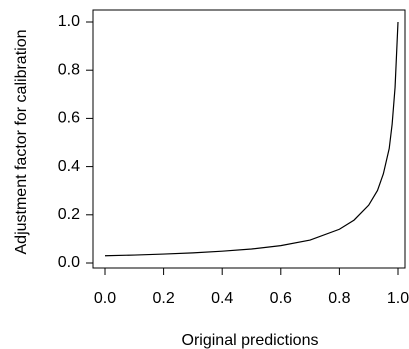 This screenshot has height=349, width=409. What do you see at coordinates (69, 166) in the screenshot?
I see `y-tick-label: 0.4` at bounding box center [69, 166].